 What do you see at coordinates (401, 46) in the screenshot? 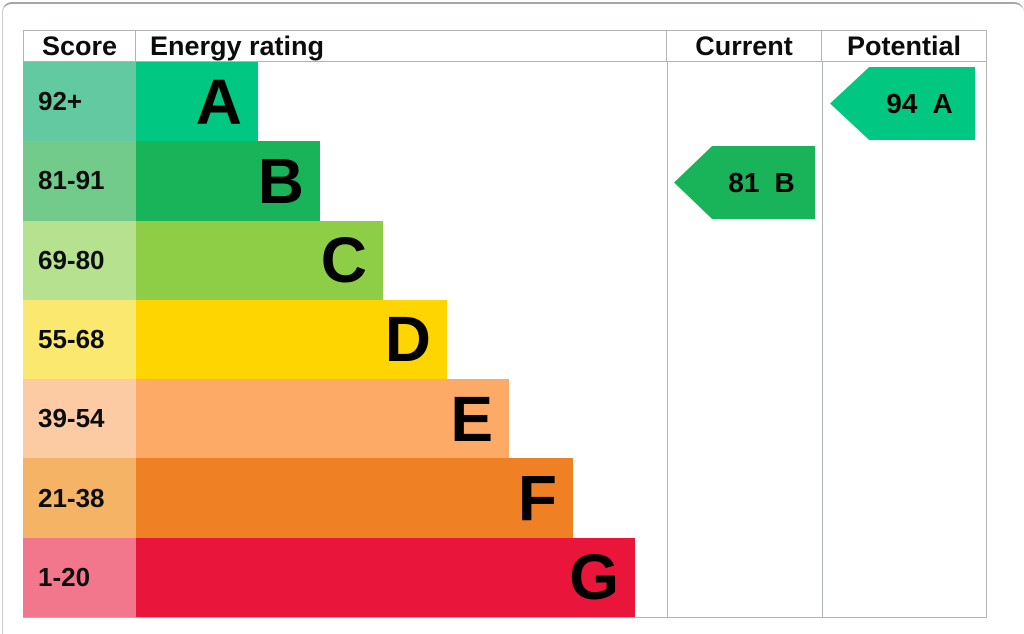
I see `header-energy-rating: Energy rating` at bounding box center [401, 46].